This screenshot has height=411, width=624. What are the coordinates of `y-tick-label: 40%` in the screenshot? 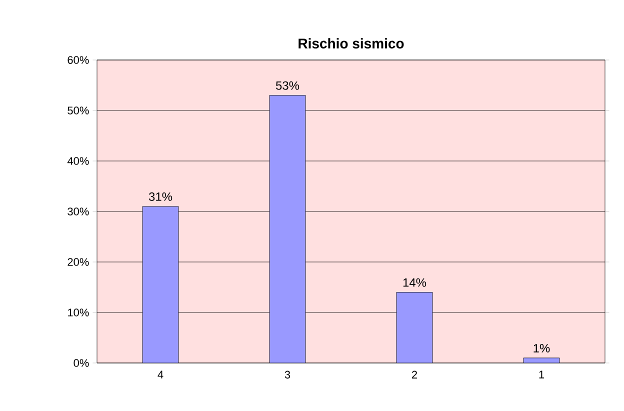 It's located at (78, 161).